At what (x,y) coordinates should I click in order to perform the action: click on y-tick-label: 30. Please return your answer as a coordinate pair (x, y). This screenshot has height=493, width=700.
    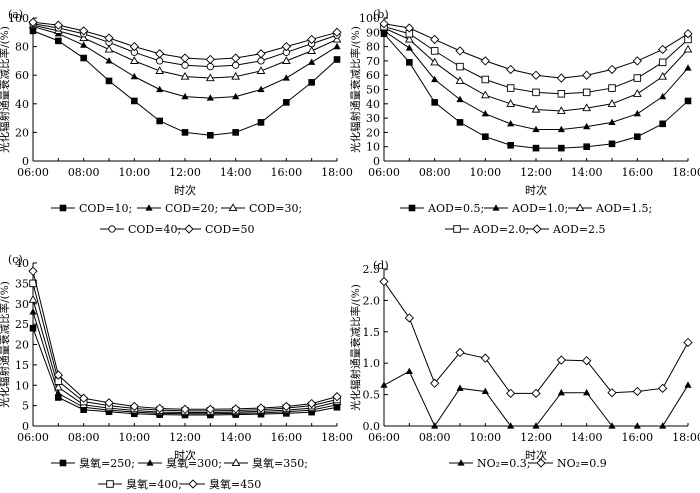
    Looking at the image, I should click on (373, 118).